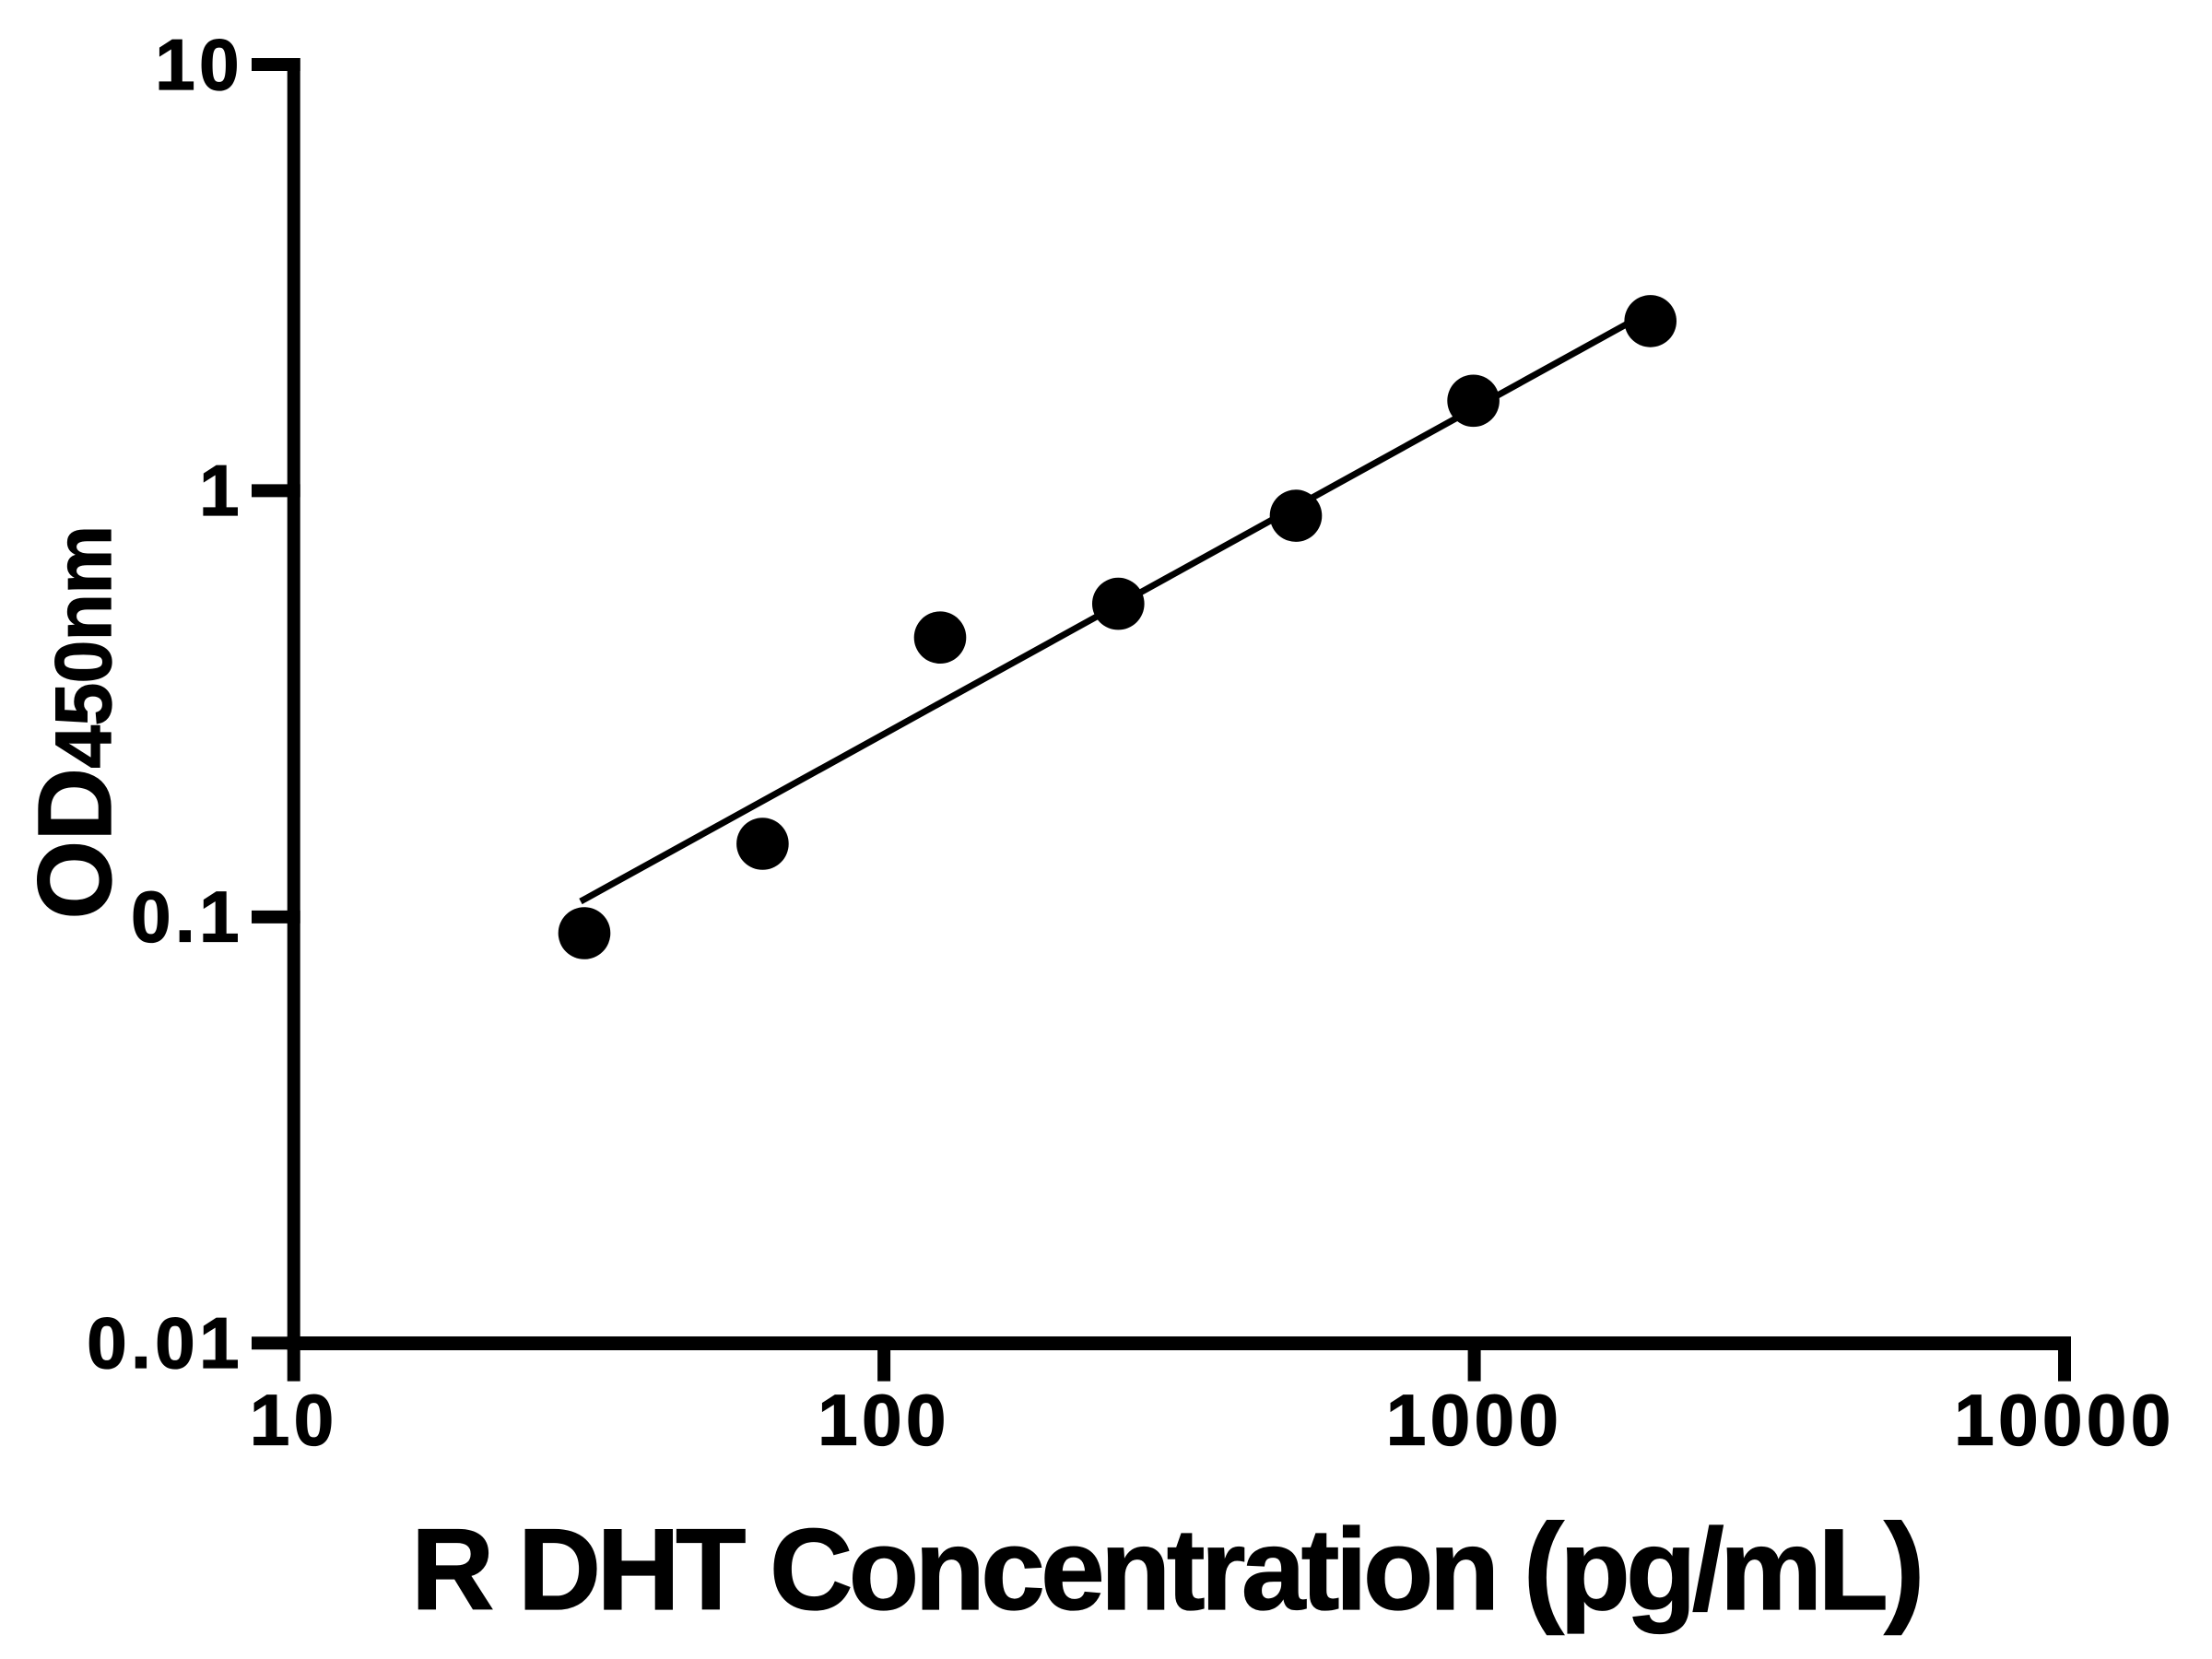  Describe the element at coordinates (165, 1342) in the screenshot. I see `svg-text: 0.01` at that location.